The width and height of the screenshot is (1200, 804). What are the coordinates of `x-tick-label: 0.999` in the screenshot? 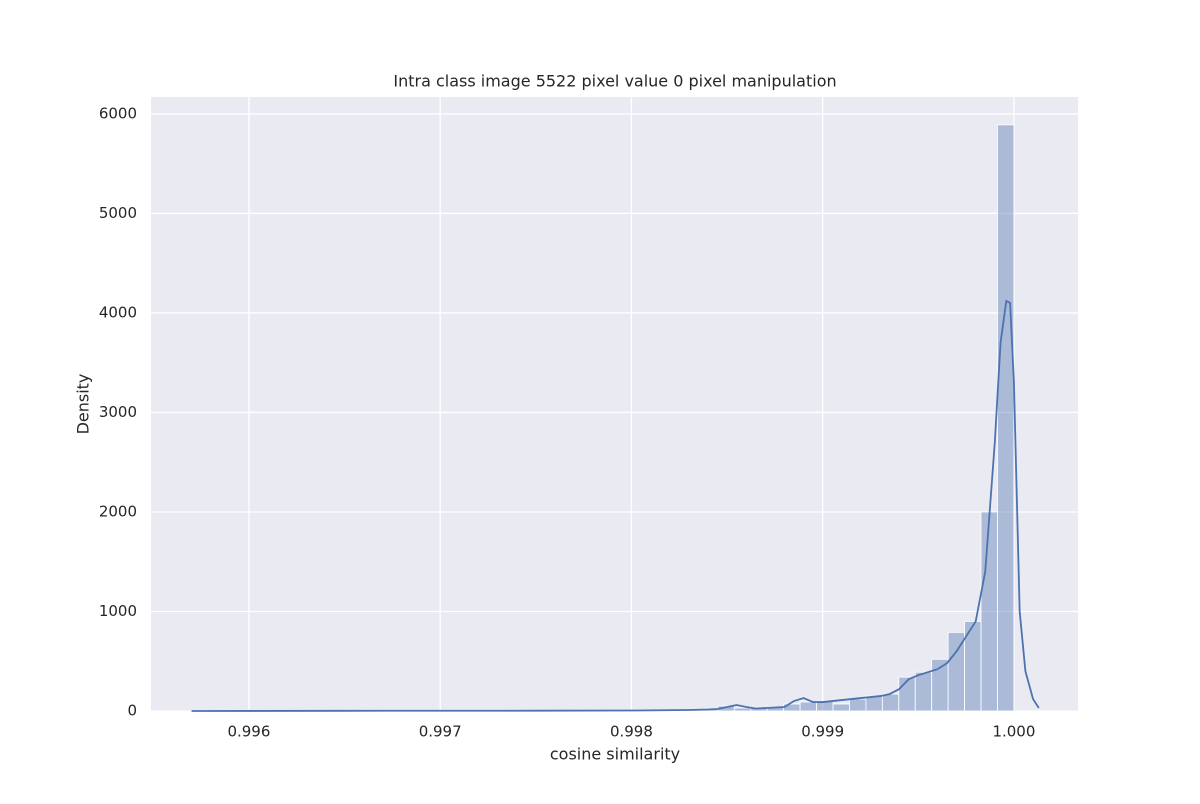 It's located at (822, 732).